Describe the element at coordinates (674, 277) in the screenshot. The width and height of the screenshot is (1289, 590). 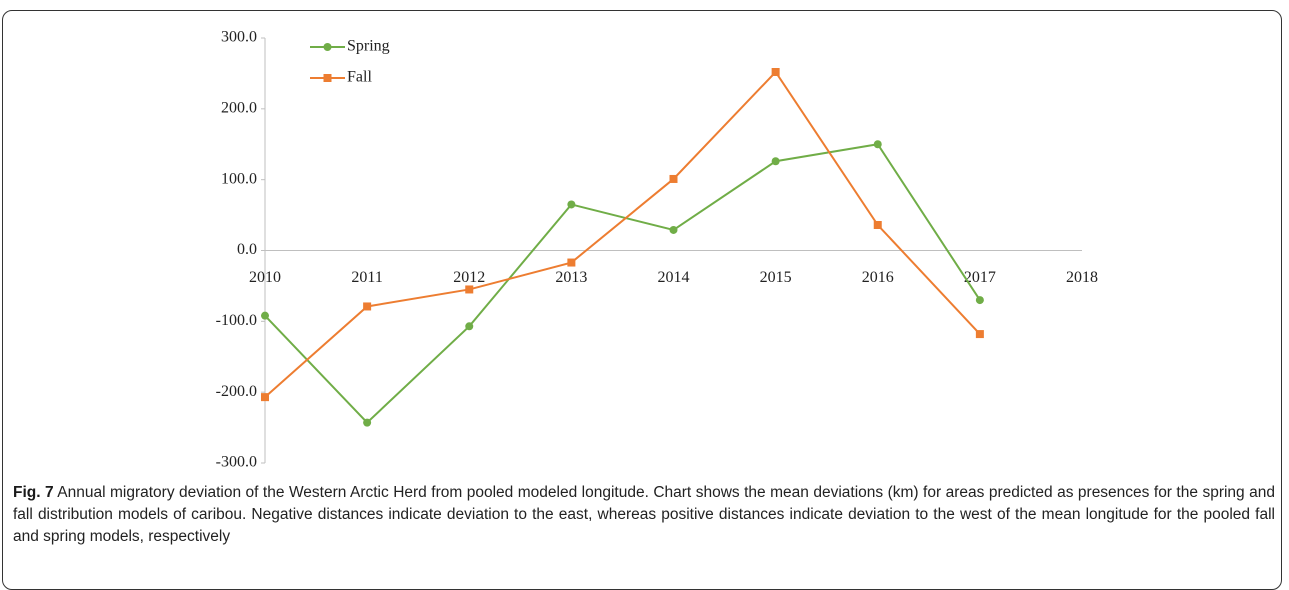
I see `x-tick-label: 2014` at that location.